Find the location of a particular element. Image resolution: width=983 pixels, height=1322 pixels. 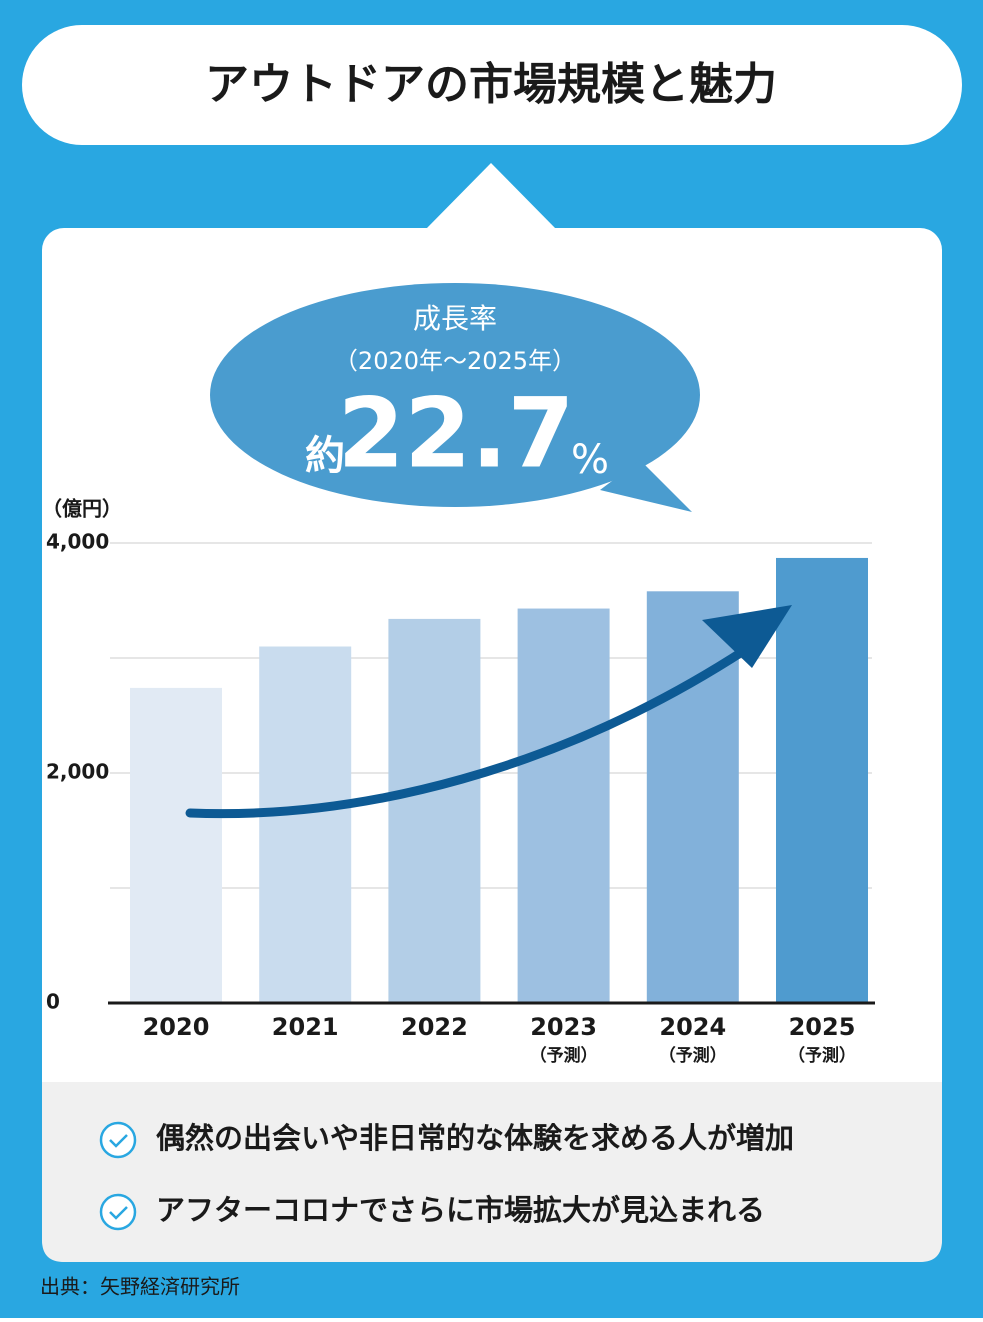

bubble-prefix: 約 is located at coordinates (325, 456).